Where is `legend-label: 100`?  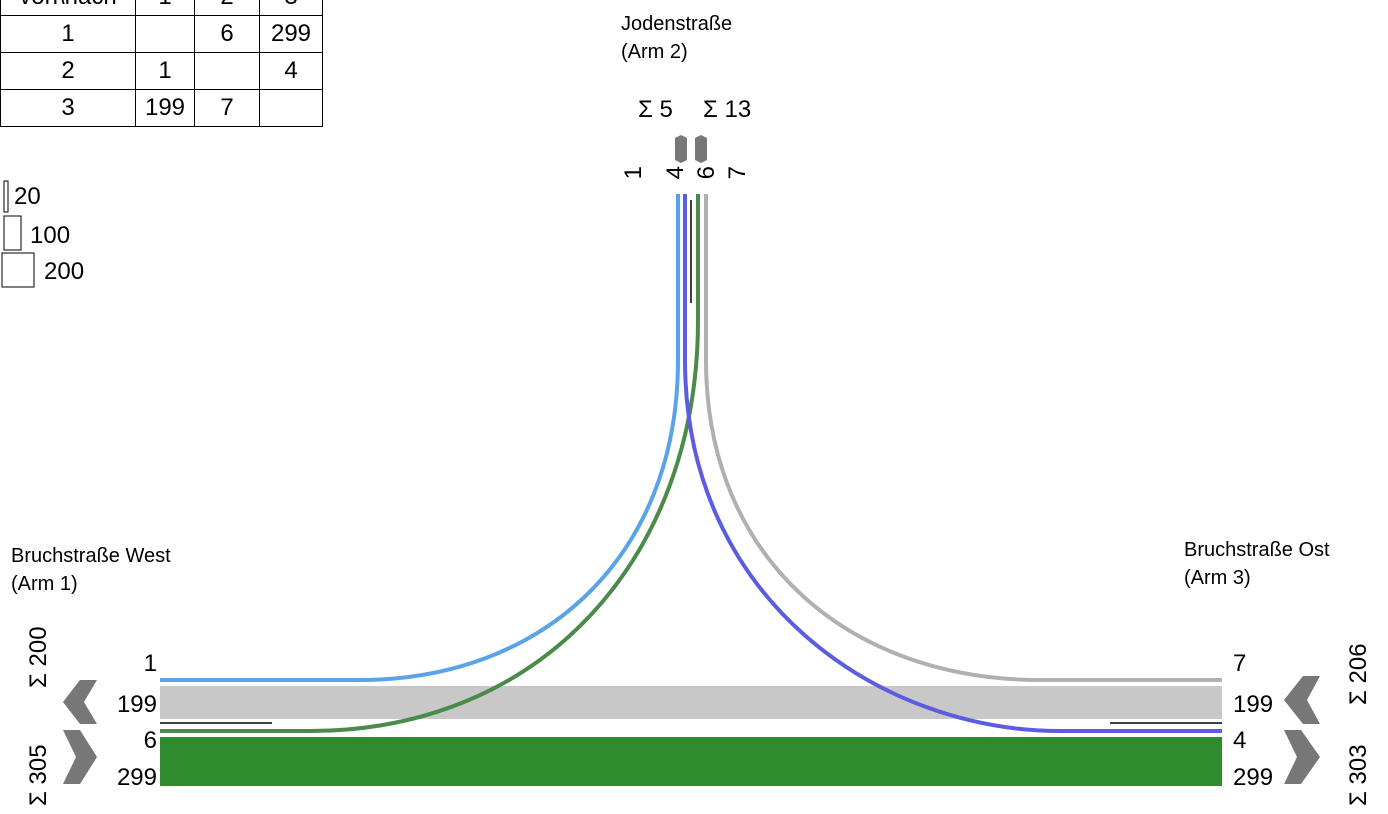
legend-label: 100 is located at coordinates (50, 235).